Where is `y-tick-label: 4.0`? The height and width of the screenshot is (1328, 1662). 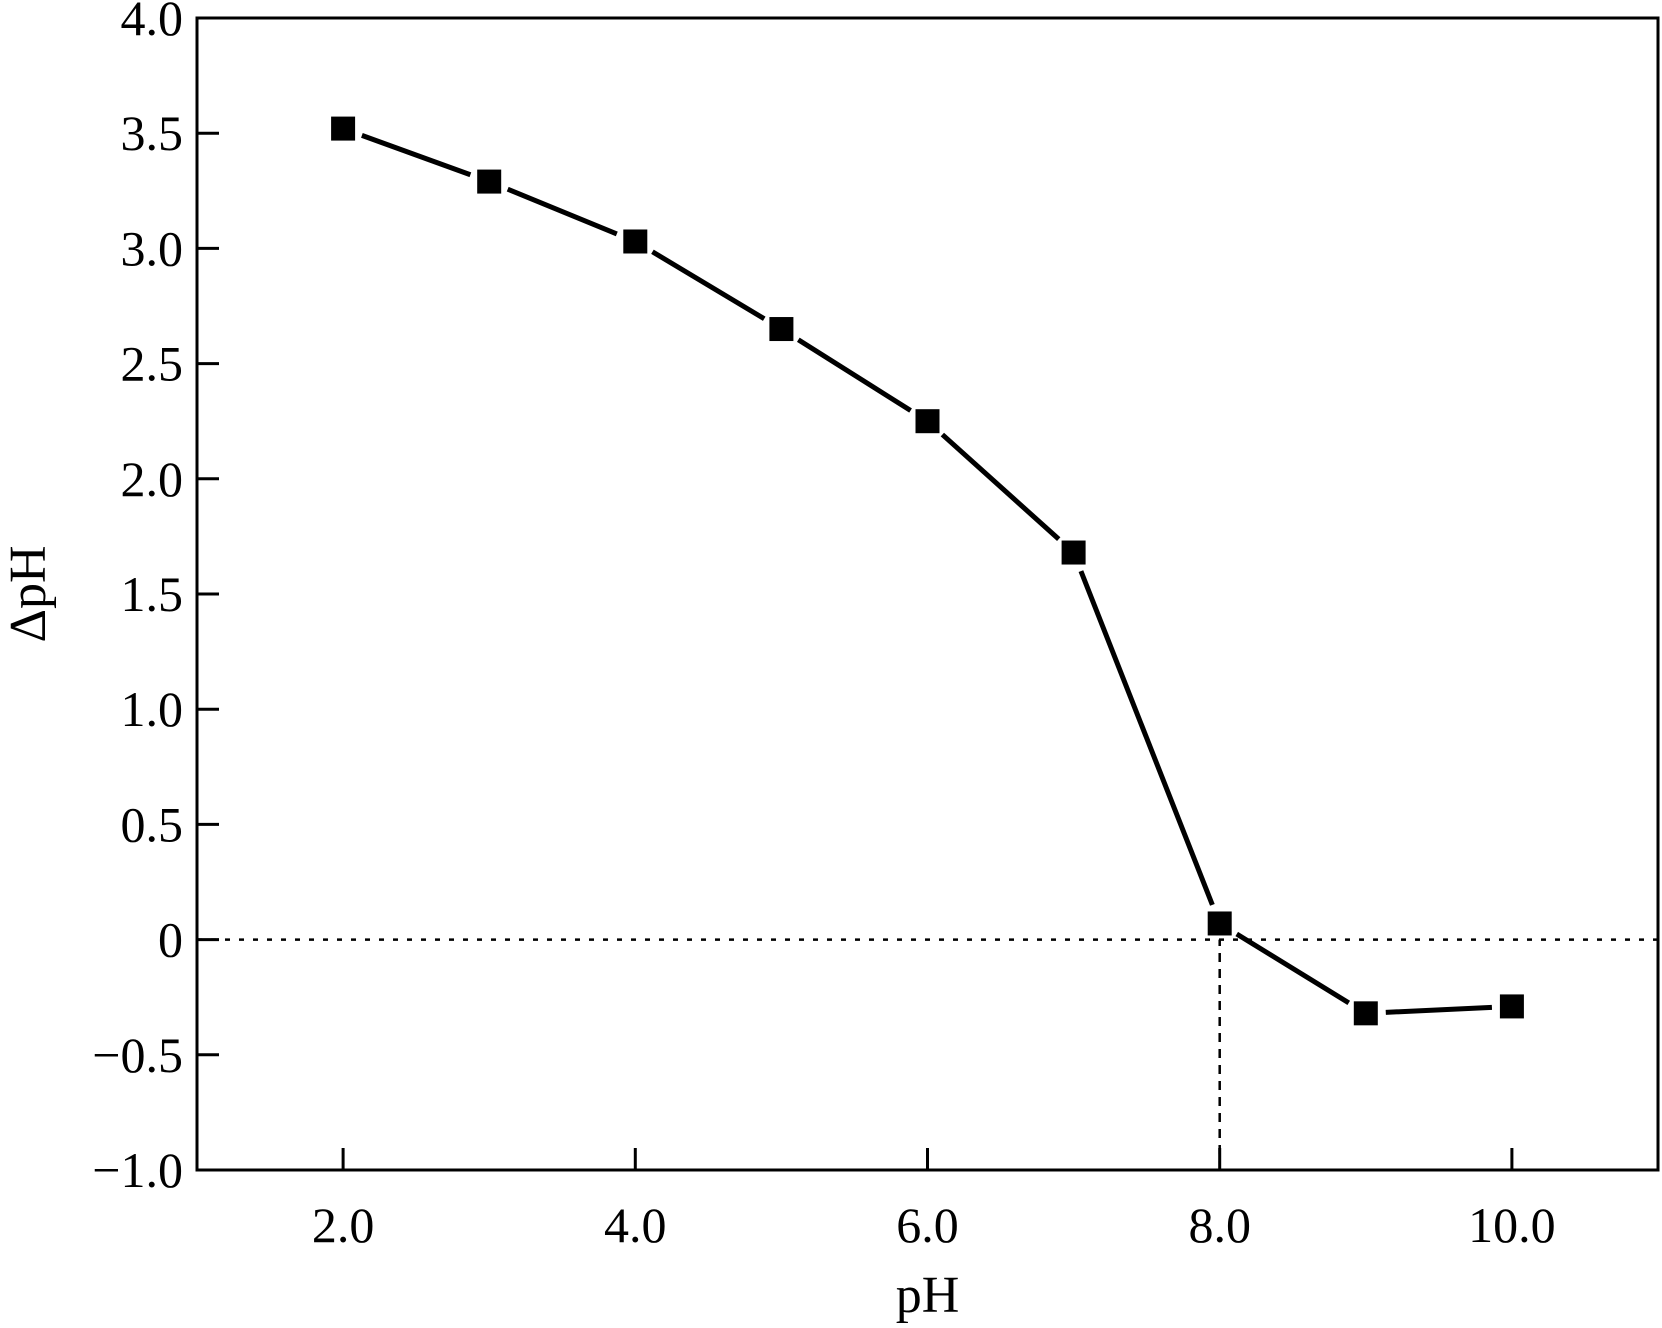 y-tick-label: 4.0 is located at coordinates (152, 23).